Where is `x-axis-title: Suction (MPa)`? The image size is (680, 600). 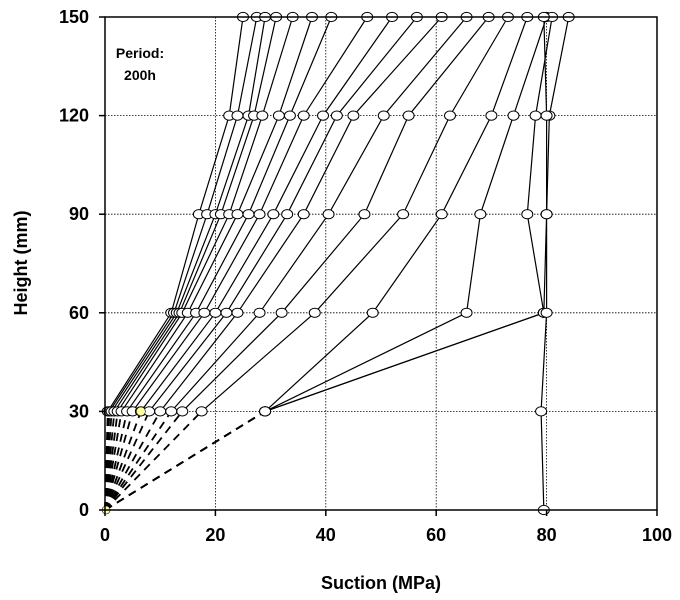 x-axis-title: Suction (MPa) is located at coordinates (381, 583).